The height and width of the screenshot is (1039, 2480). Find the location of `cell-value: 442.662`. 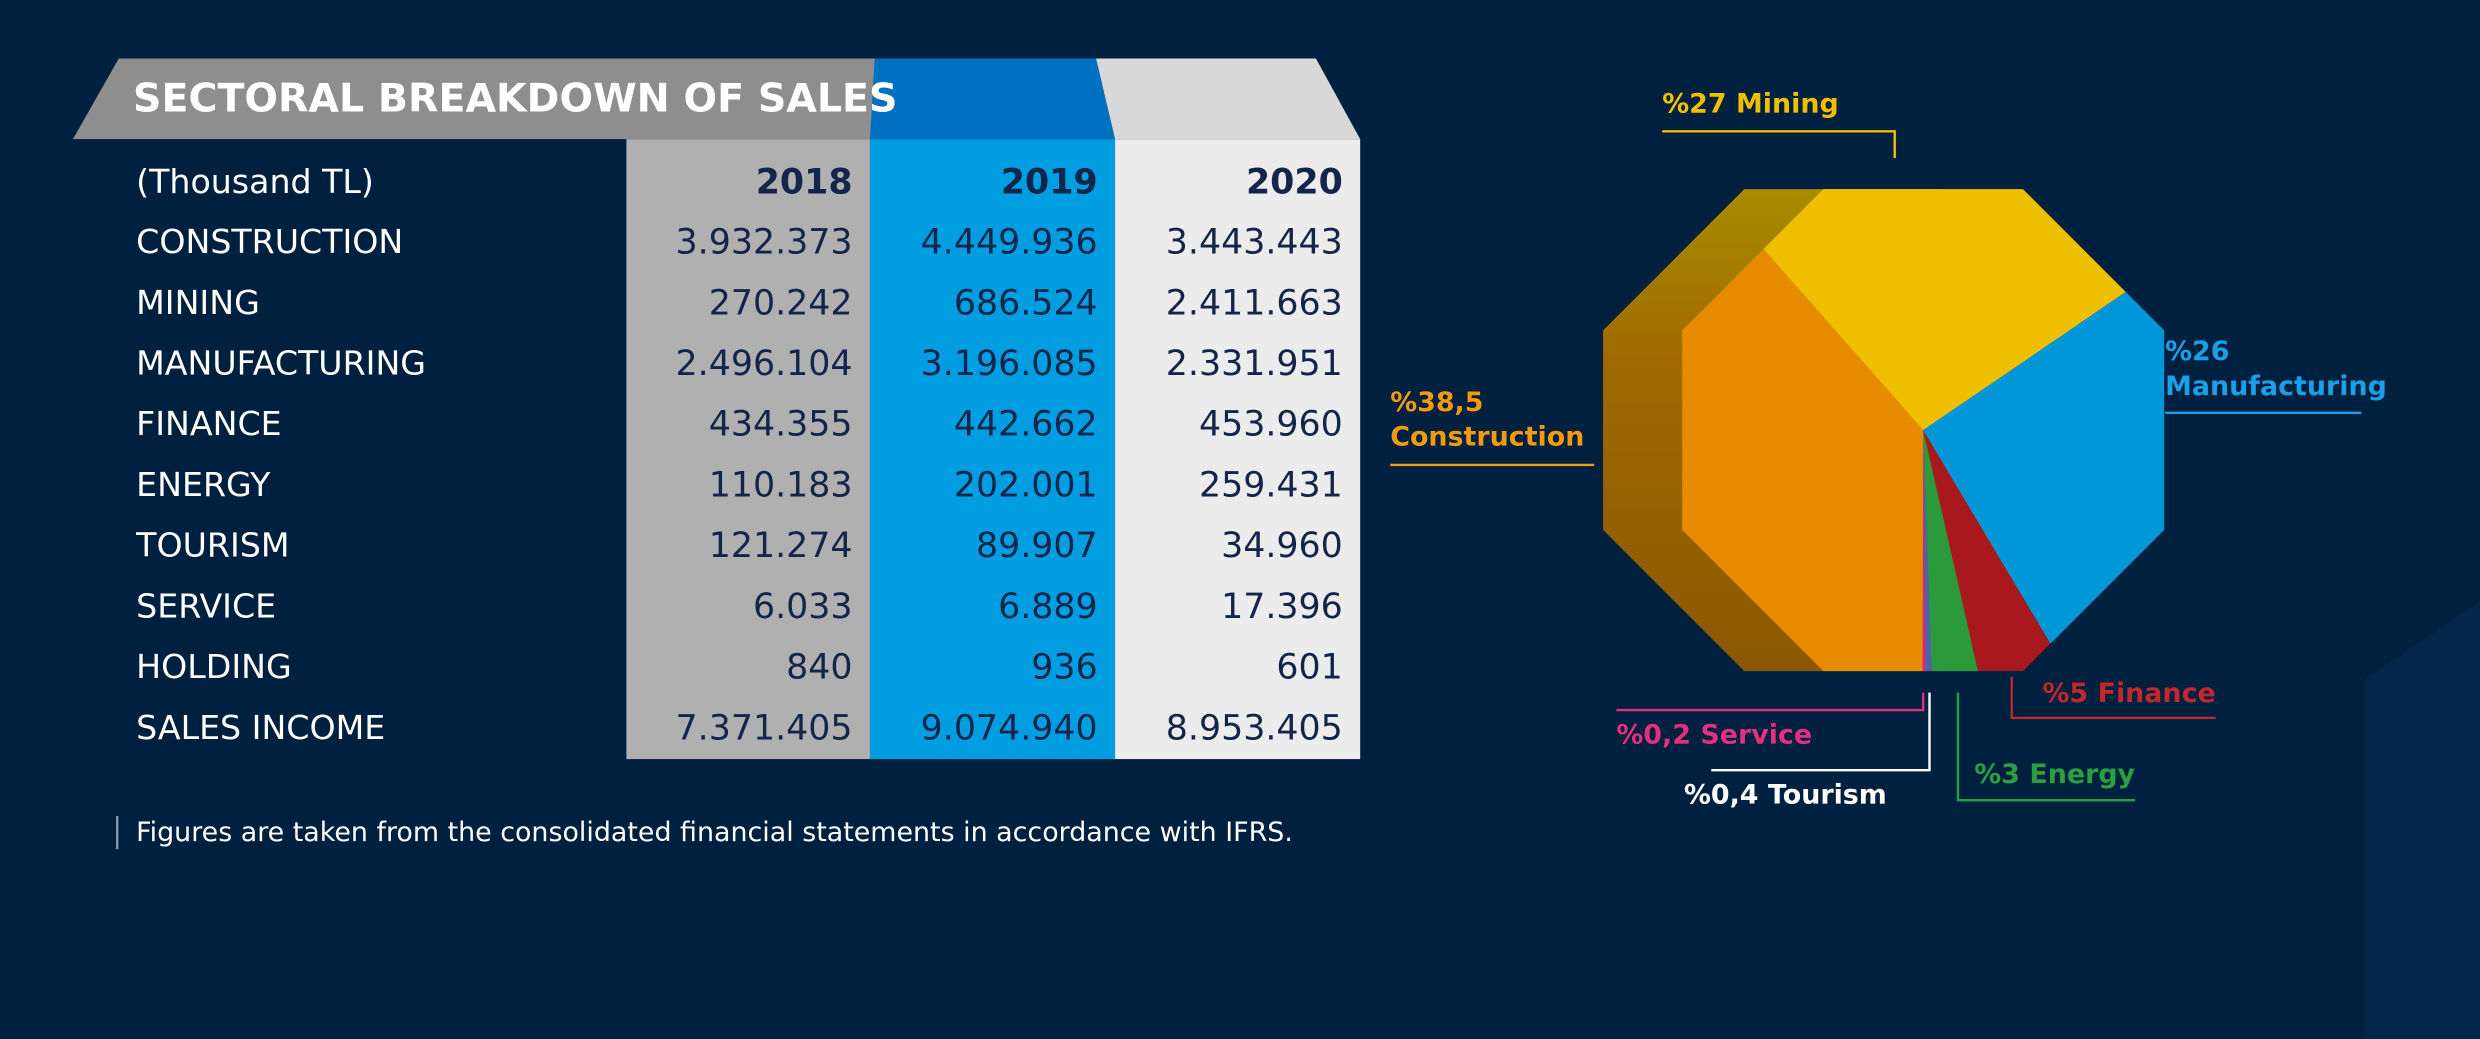

cell-value: 442.662 is located at coordinates (1026, 425).